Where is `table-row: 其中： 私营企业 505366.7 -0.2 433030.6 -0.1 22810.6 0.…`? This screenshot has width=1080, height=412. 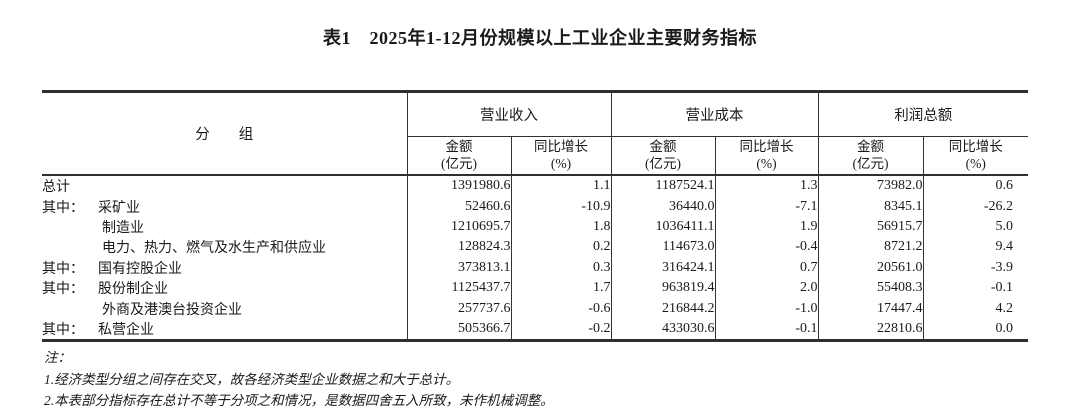 table-row: 其中： 私营企业 505366.7 -0.2 433030.6 -0.1 22810.6 0.… is located at coordinates (535, 329).